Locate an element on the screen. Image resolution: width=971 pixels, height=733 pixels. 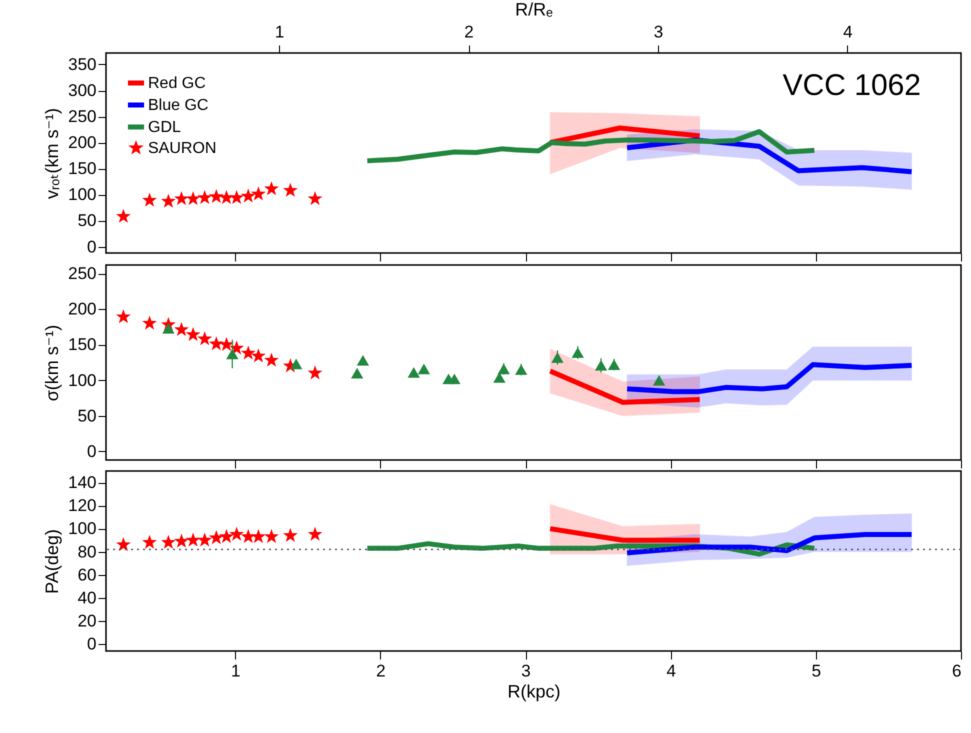
x-axis-title: R(kpc) is located at coordinates (534, 692).